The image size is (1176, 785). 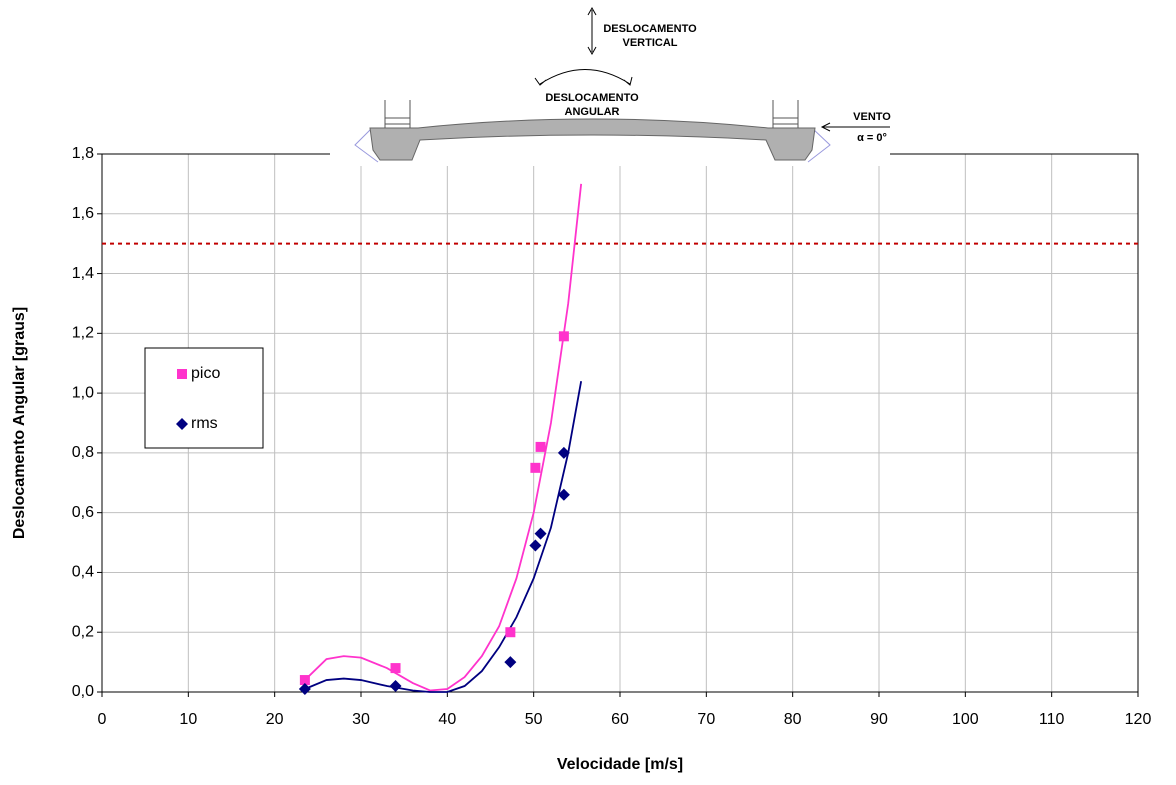 What do you see at coordinates (583, 77) in the screenshot?
I see `angular-arrow` at bounding box center [583, 77].